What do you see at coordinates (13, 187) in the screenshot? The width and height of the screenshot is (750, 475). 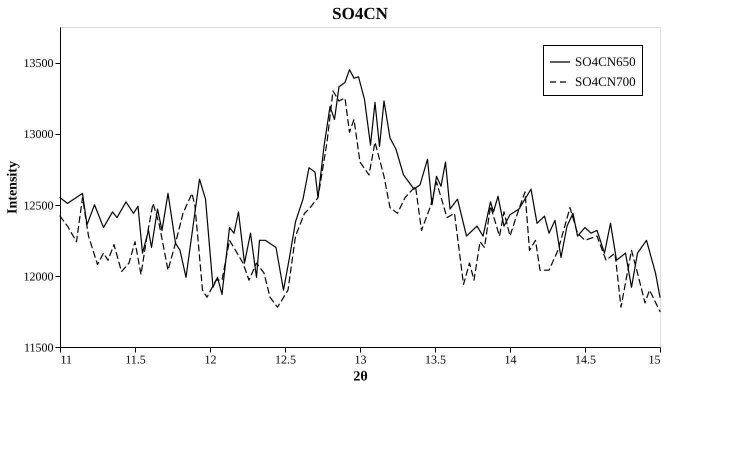 I see `y-axis-title: Intensity` at bounding box center [13, 187].